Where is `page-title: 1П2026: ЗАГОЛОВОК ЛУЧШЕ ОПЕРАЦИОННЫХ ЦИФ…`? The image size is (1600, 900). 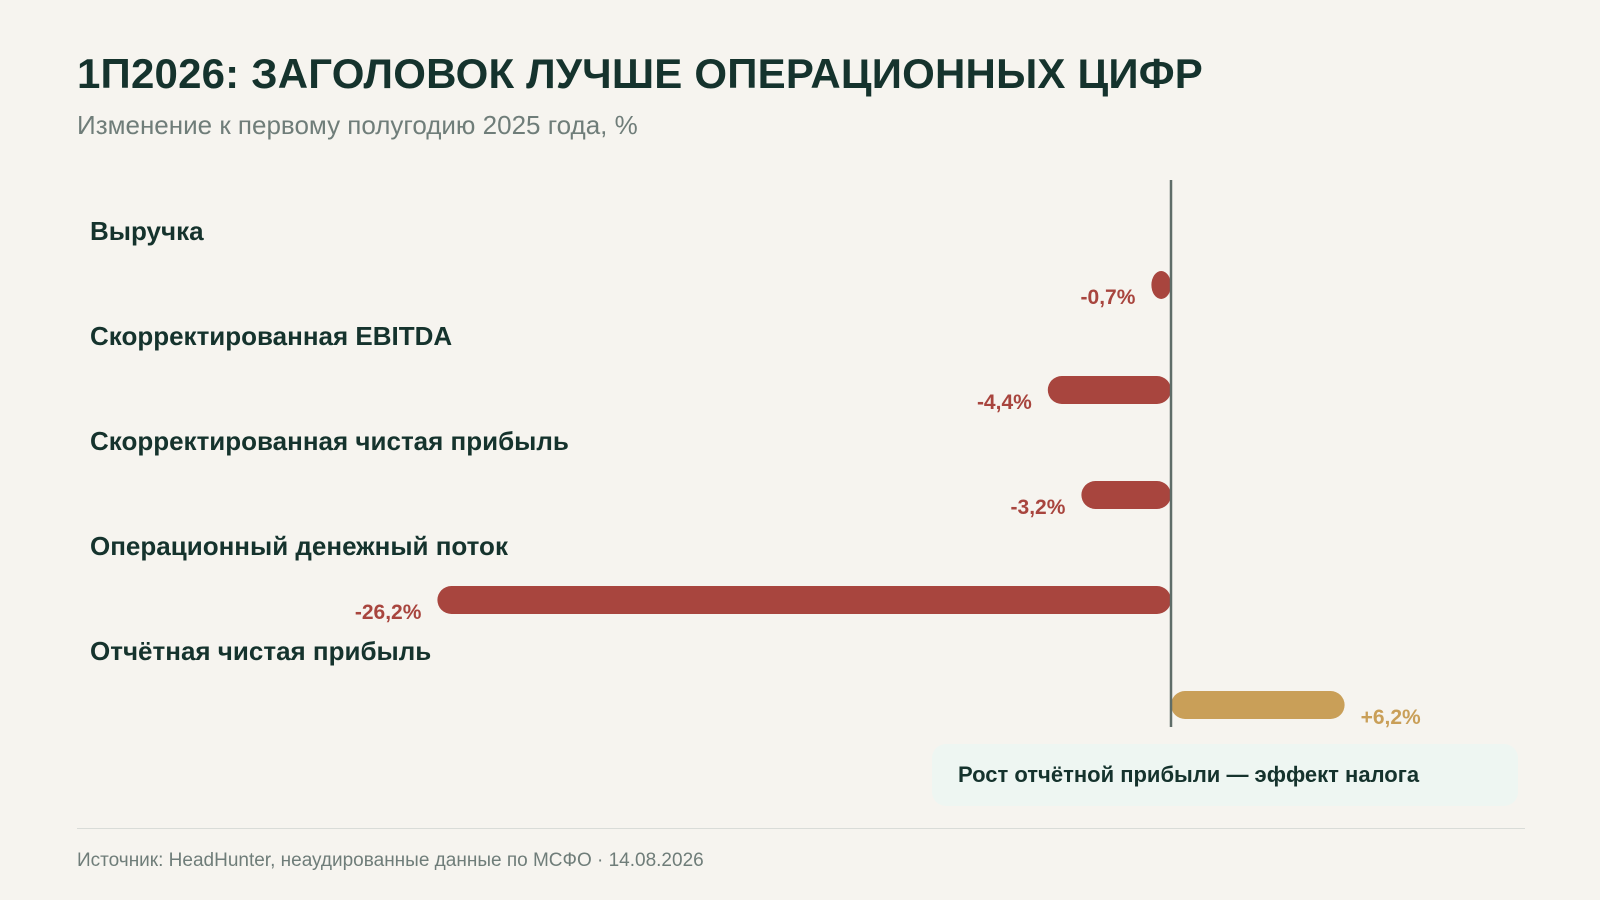 page-title: 1П2026: ЗАГОЛОВОК ЛУЧШЕ ОПЕРАЦИОННЫХ ЦИФ… is located at coordinates (640, 73).